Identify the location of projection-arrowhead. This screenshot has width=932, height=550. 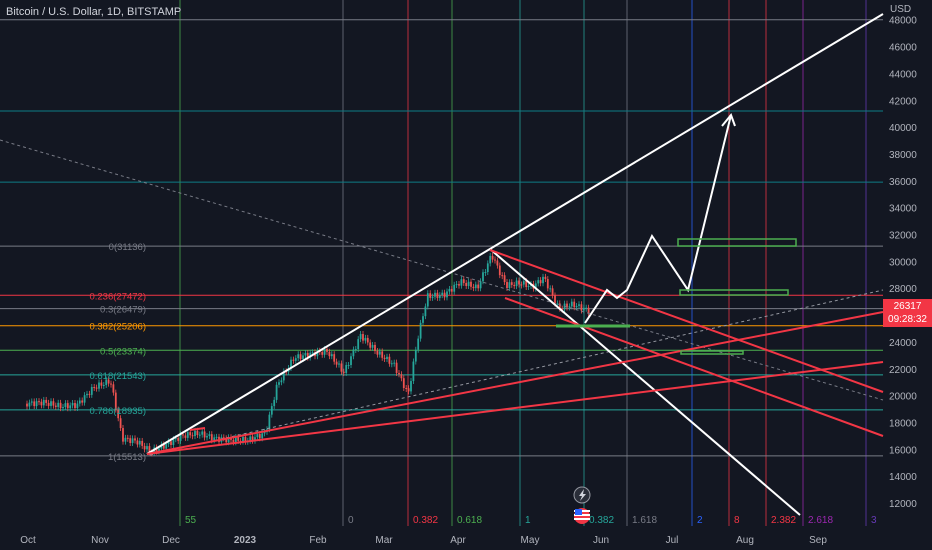
(728, 120).